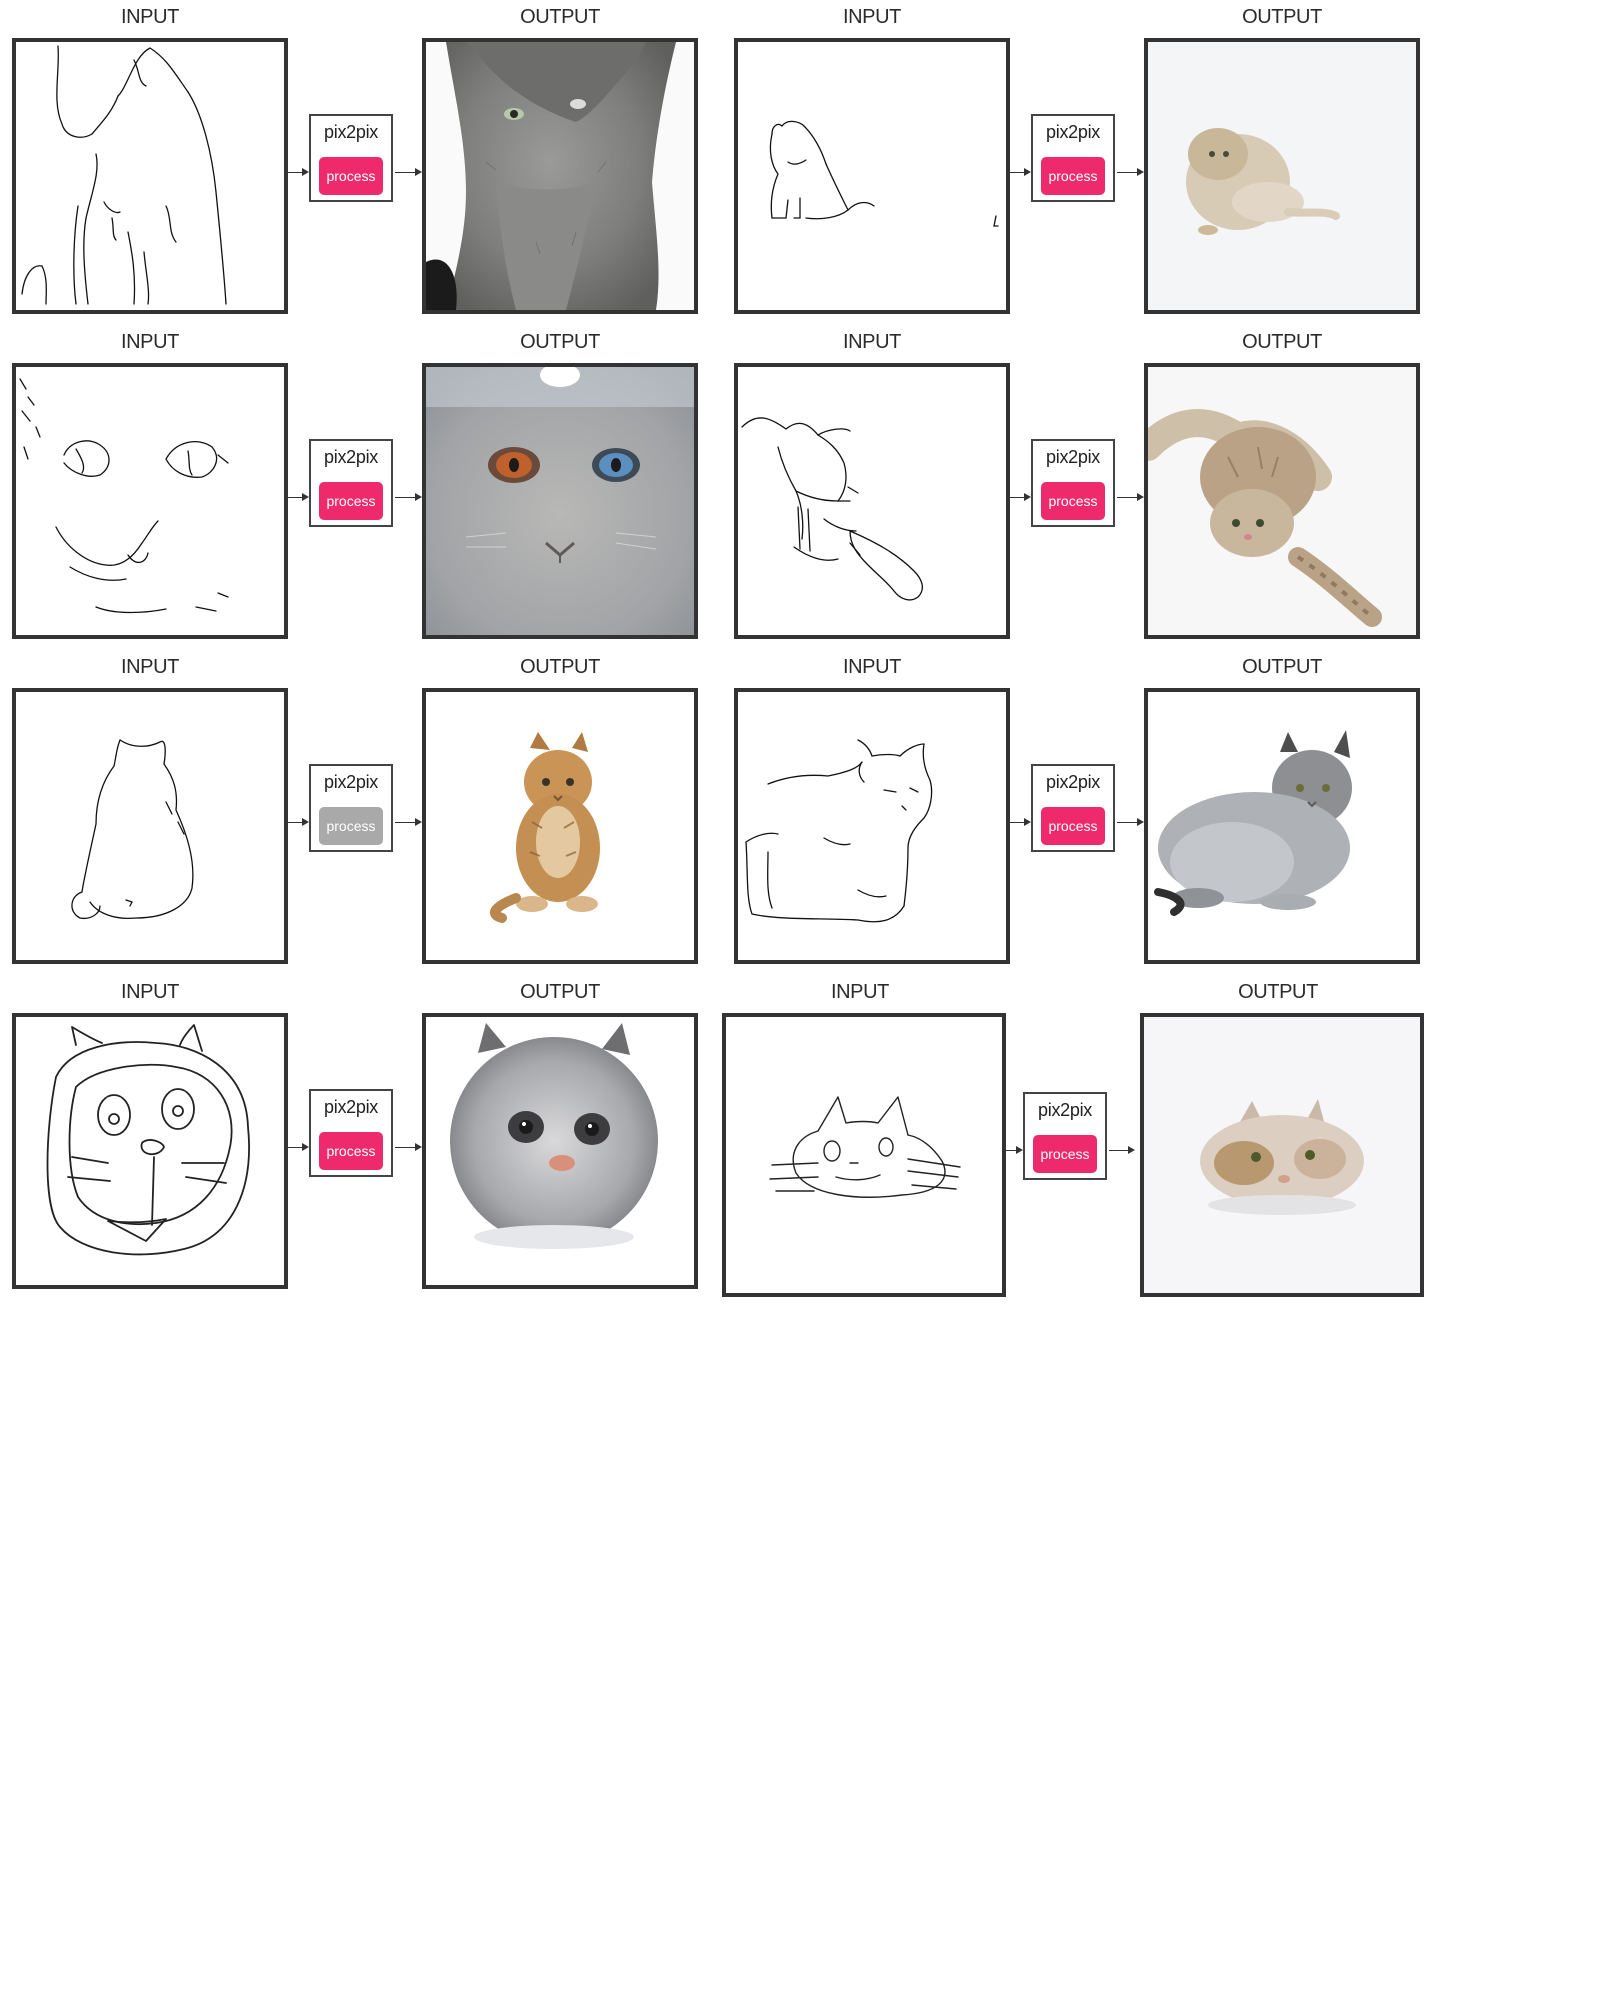  I want to click on demo-panel-6: INPUT OUTPUT, so click(1084, 812).